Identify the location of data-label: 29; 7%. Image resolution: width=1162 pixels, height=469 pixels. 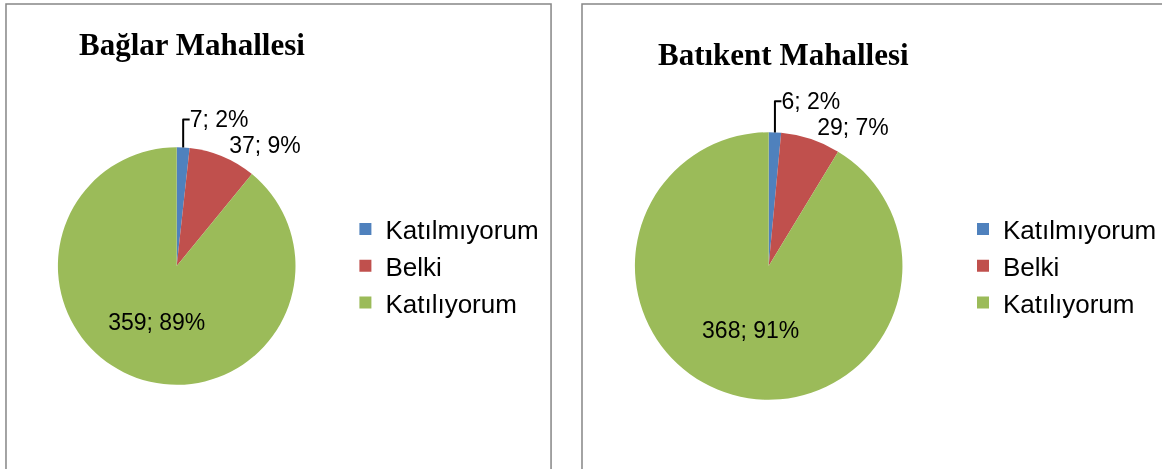
(853, 127).